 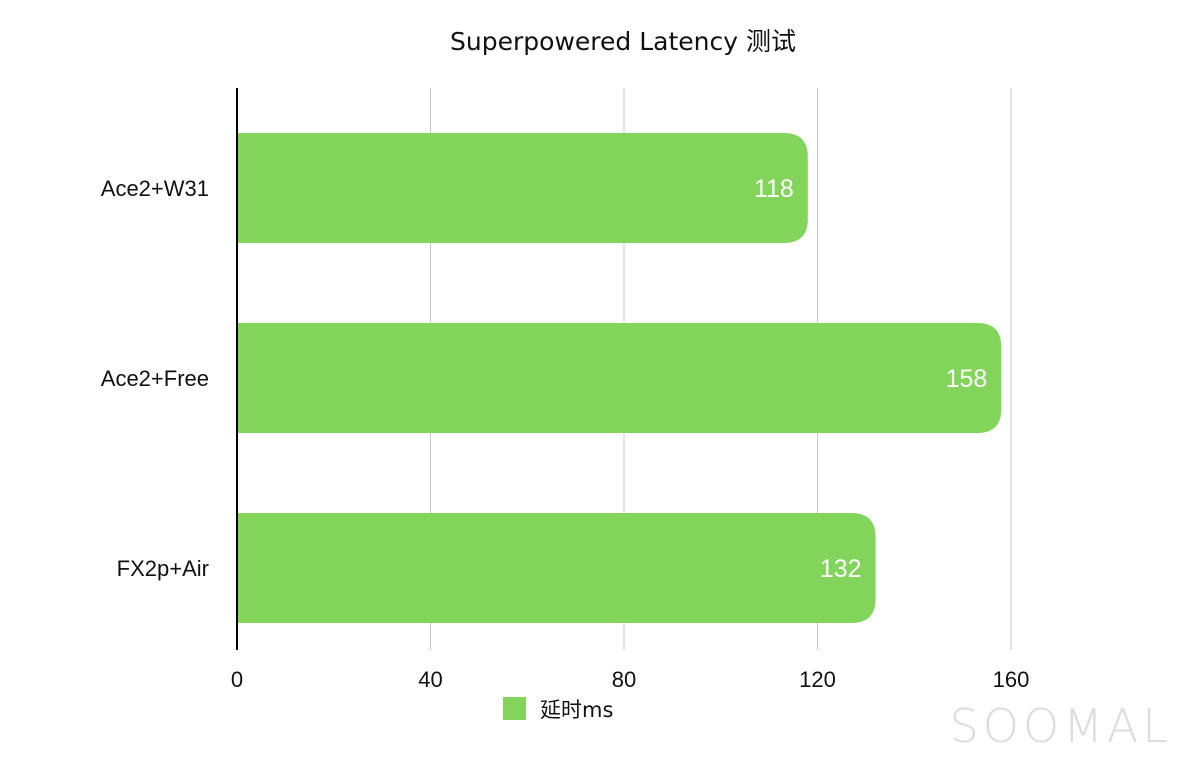 I want to click on bar-ace2-free, so click(x=619, y=378).